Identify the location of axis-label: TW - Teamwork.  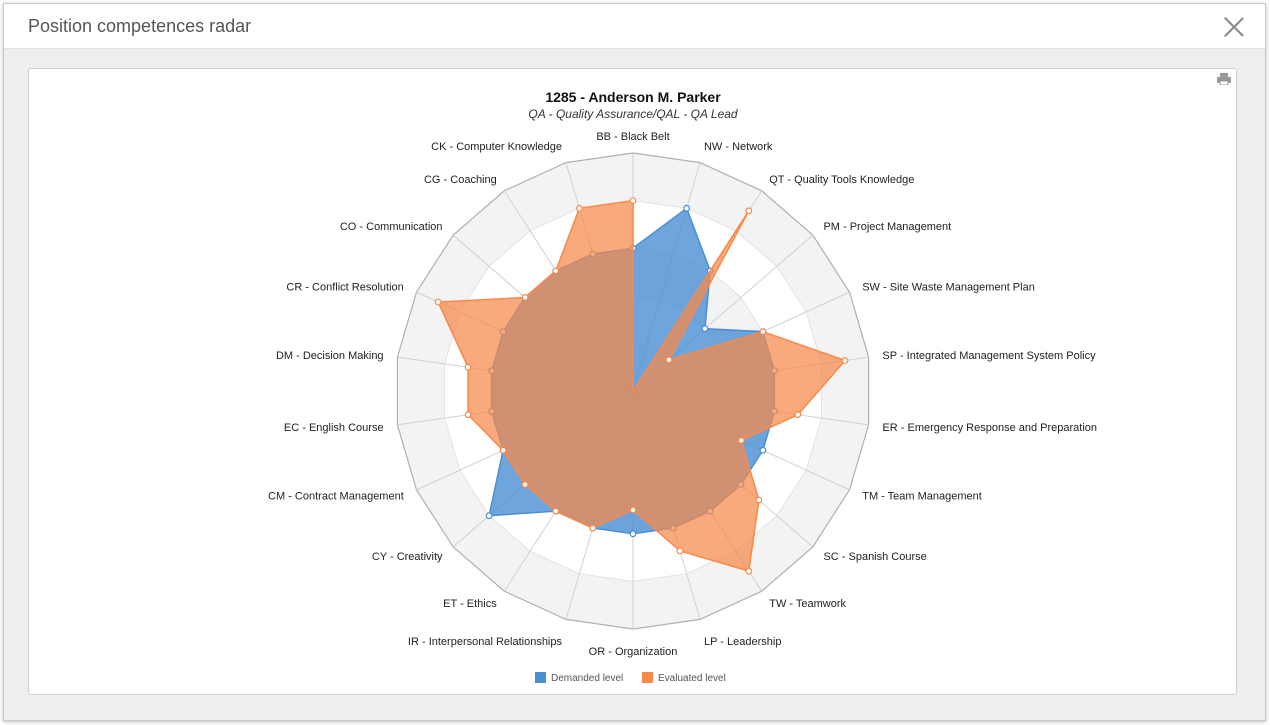
(807, 604).